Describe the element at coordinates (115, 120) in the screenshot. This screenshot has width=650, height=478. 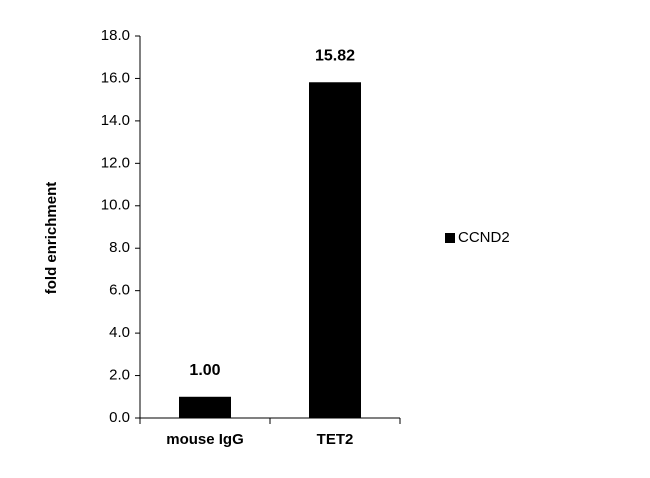
I see `y-tick-label: 14.0` at that location.